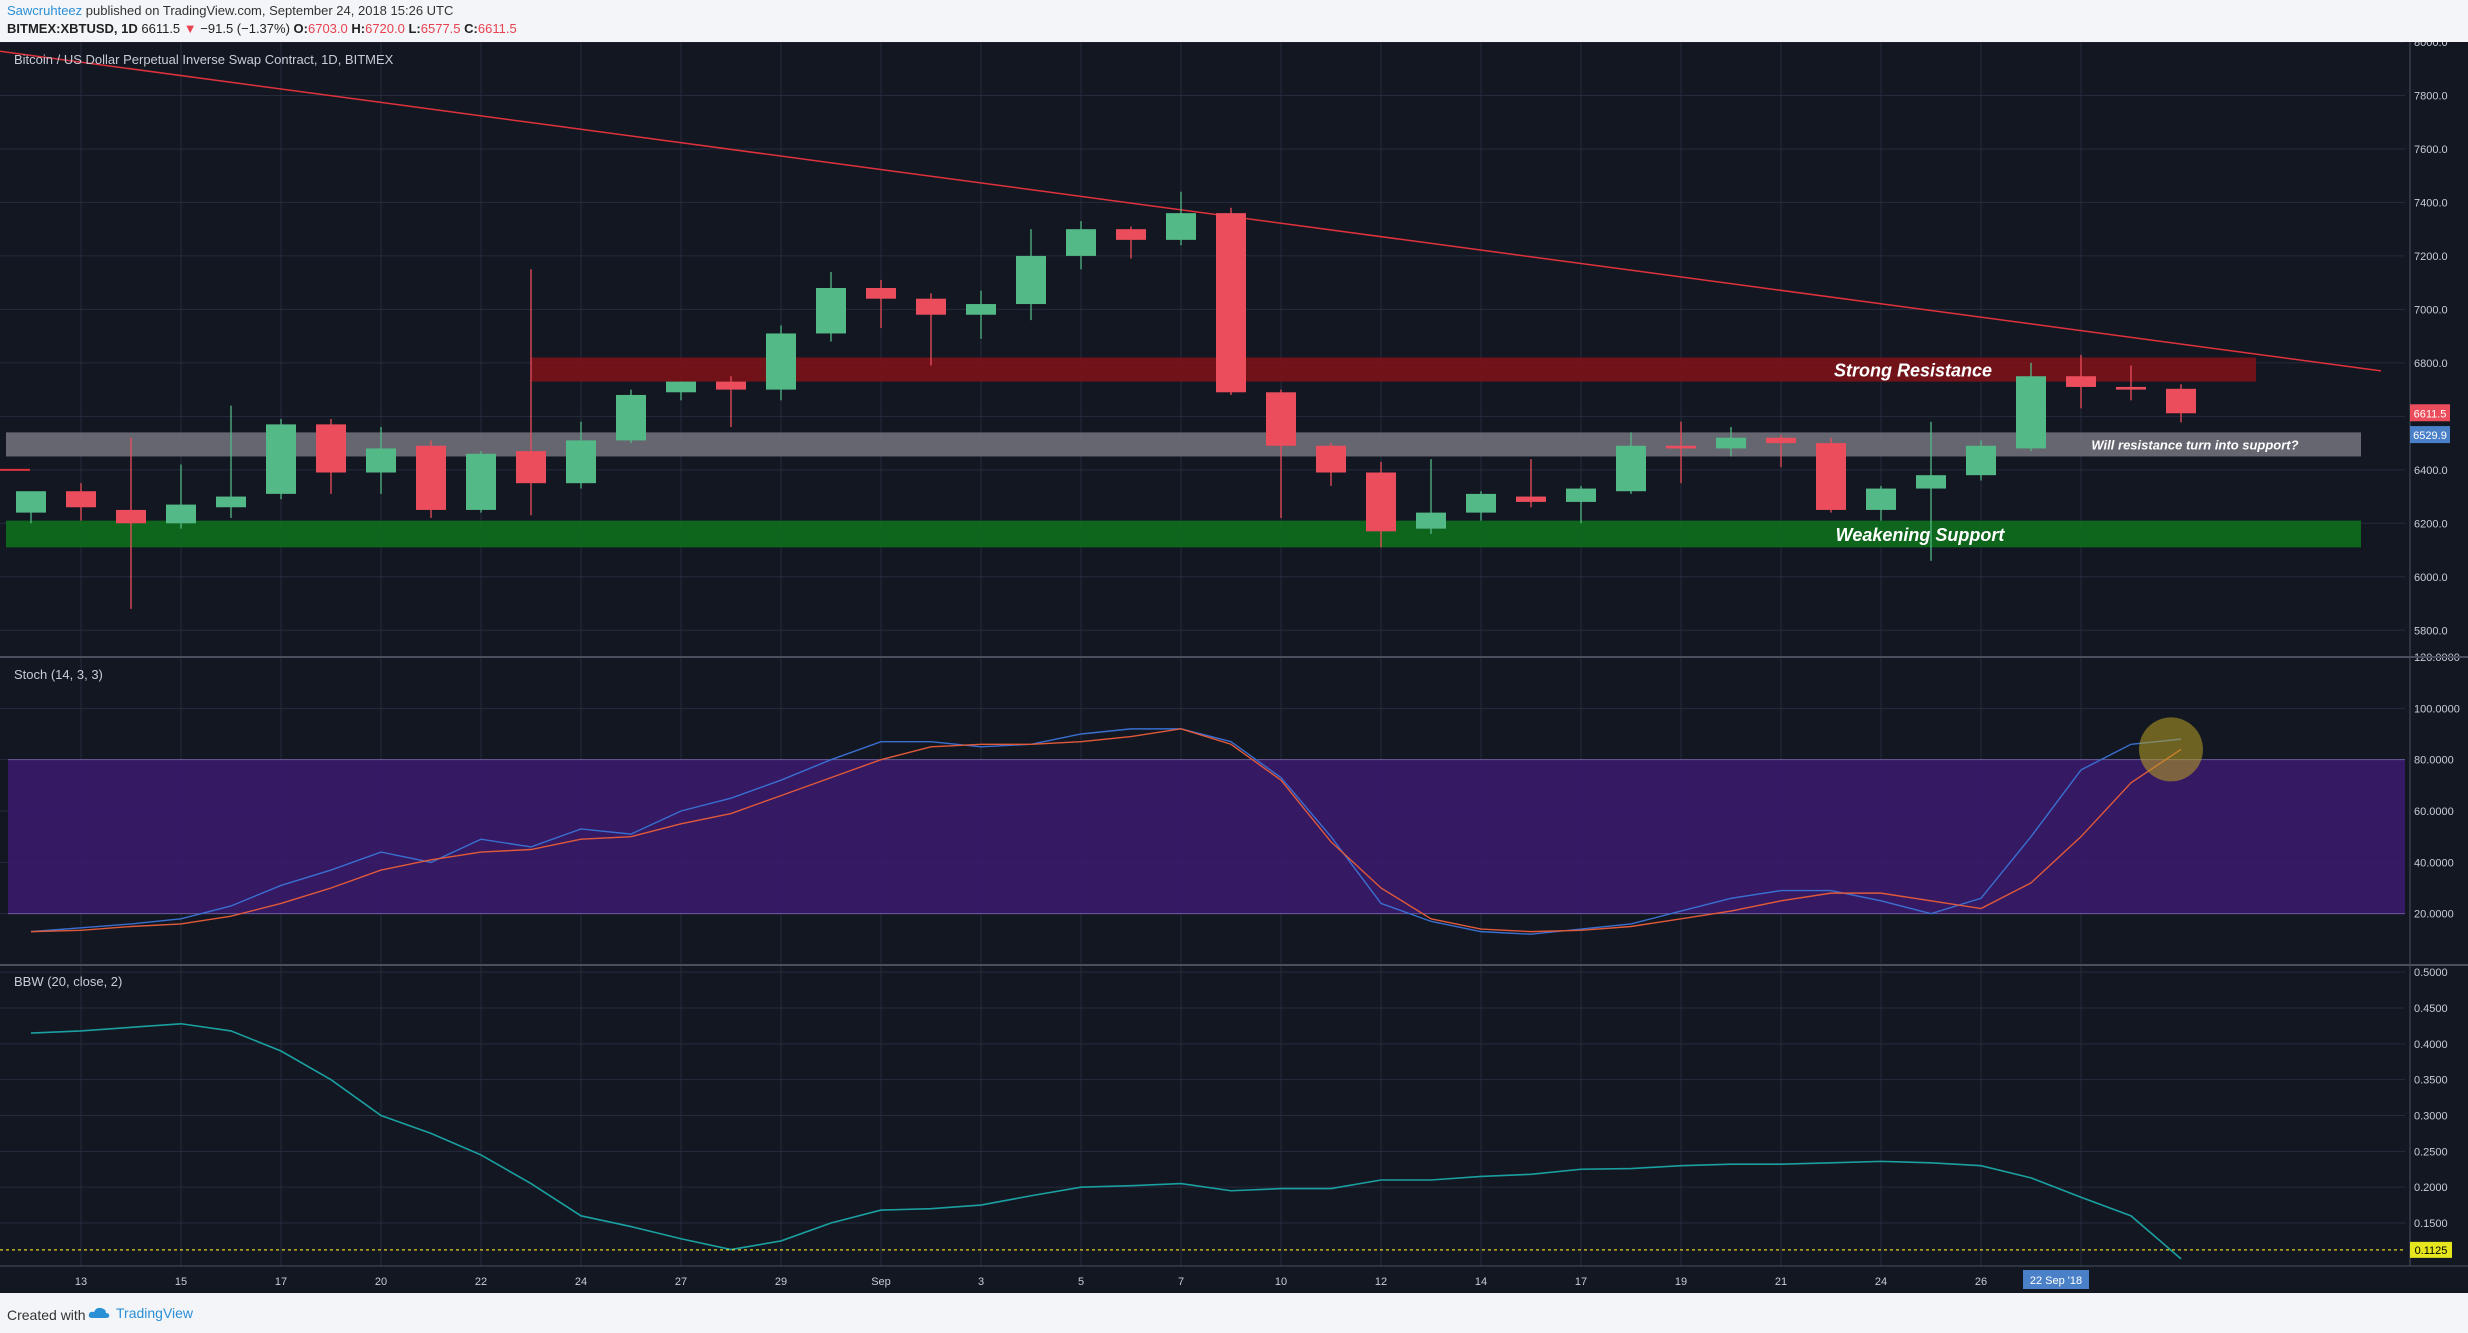 This screenshot has height=1333, width=2468. I want to click on strong-resistance-label: Strong Resistance, so click(1913, 371).